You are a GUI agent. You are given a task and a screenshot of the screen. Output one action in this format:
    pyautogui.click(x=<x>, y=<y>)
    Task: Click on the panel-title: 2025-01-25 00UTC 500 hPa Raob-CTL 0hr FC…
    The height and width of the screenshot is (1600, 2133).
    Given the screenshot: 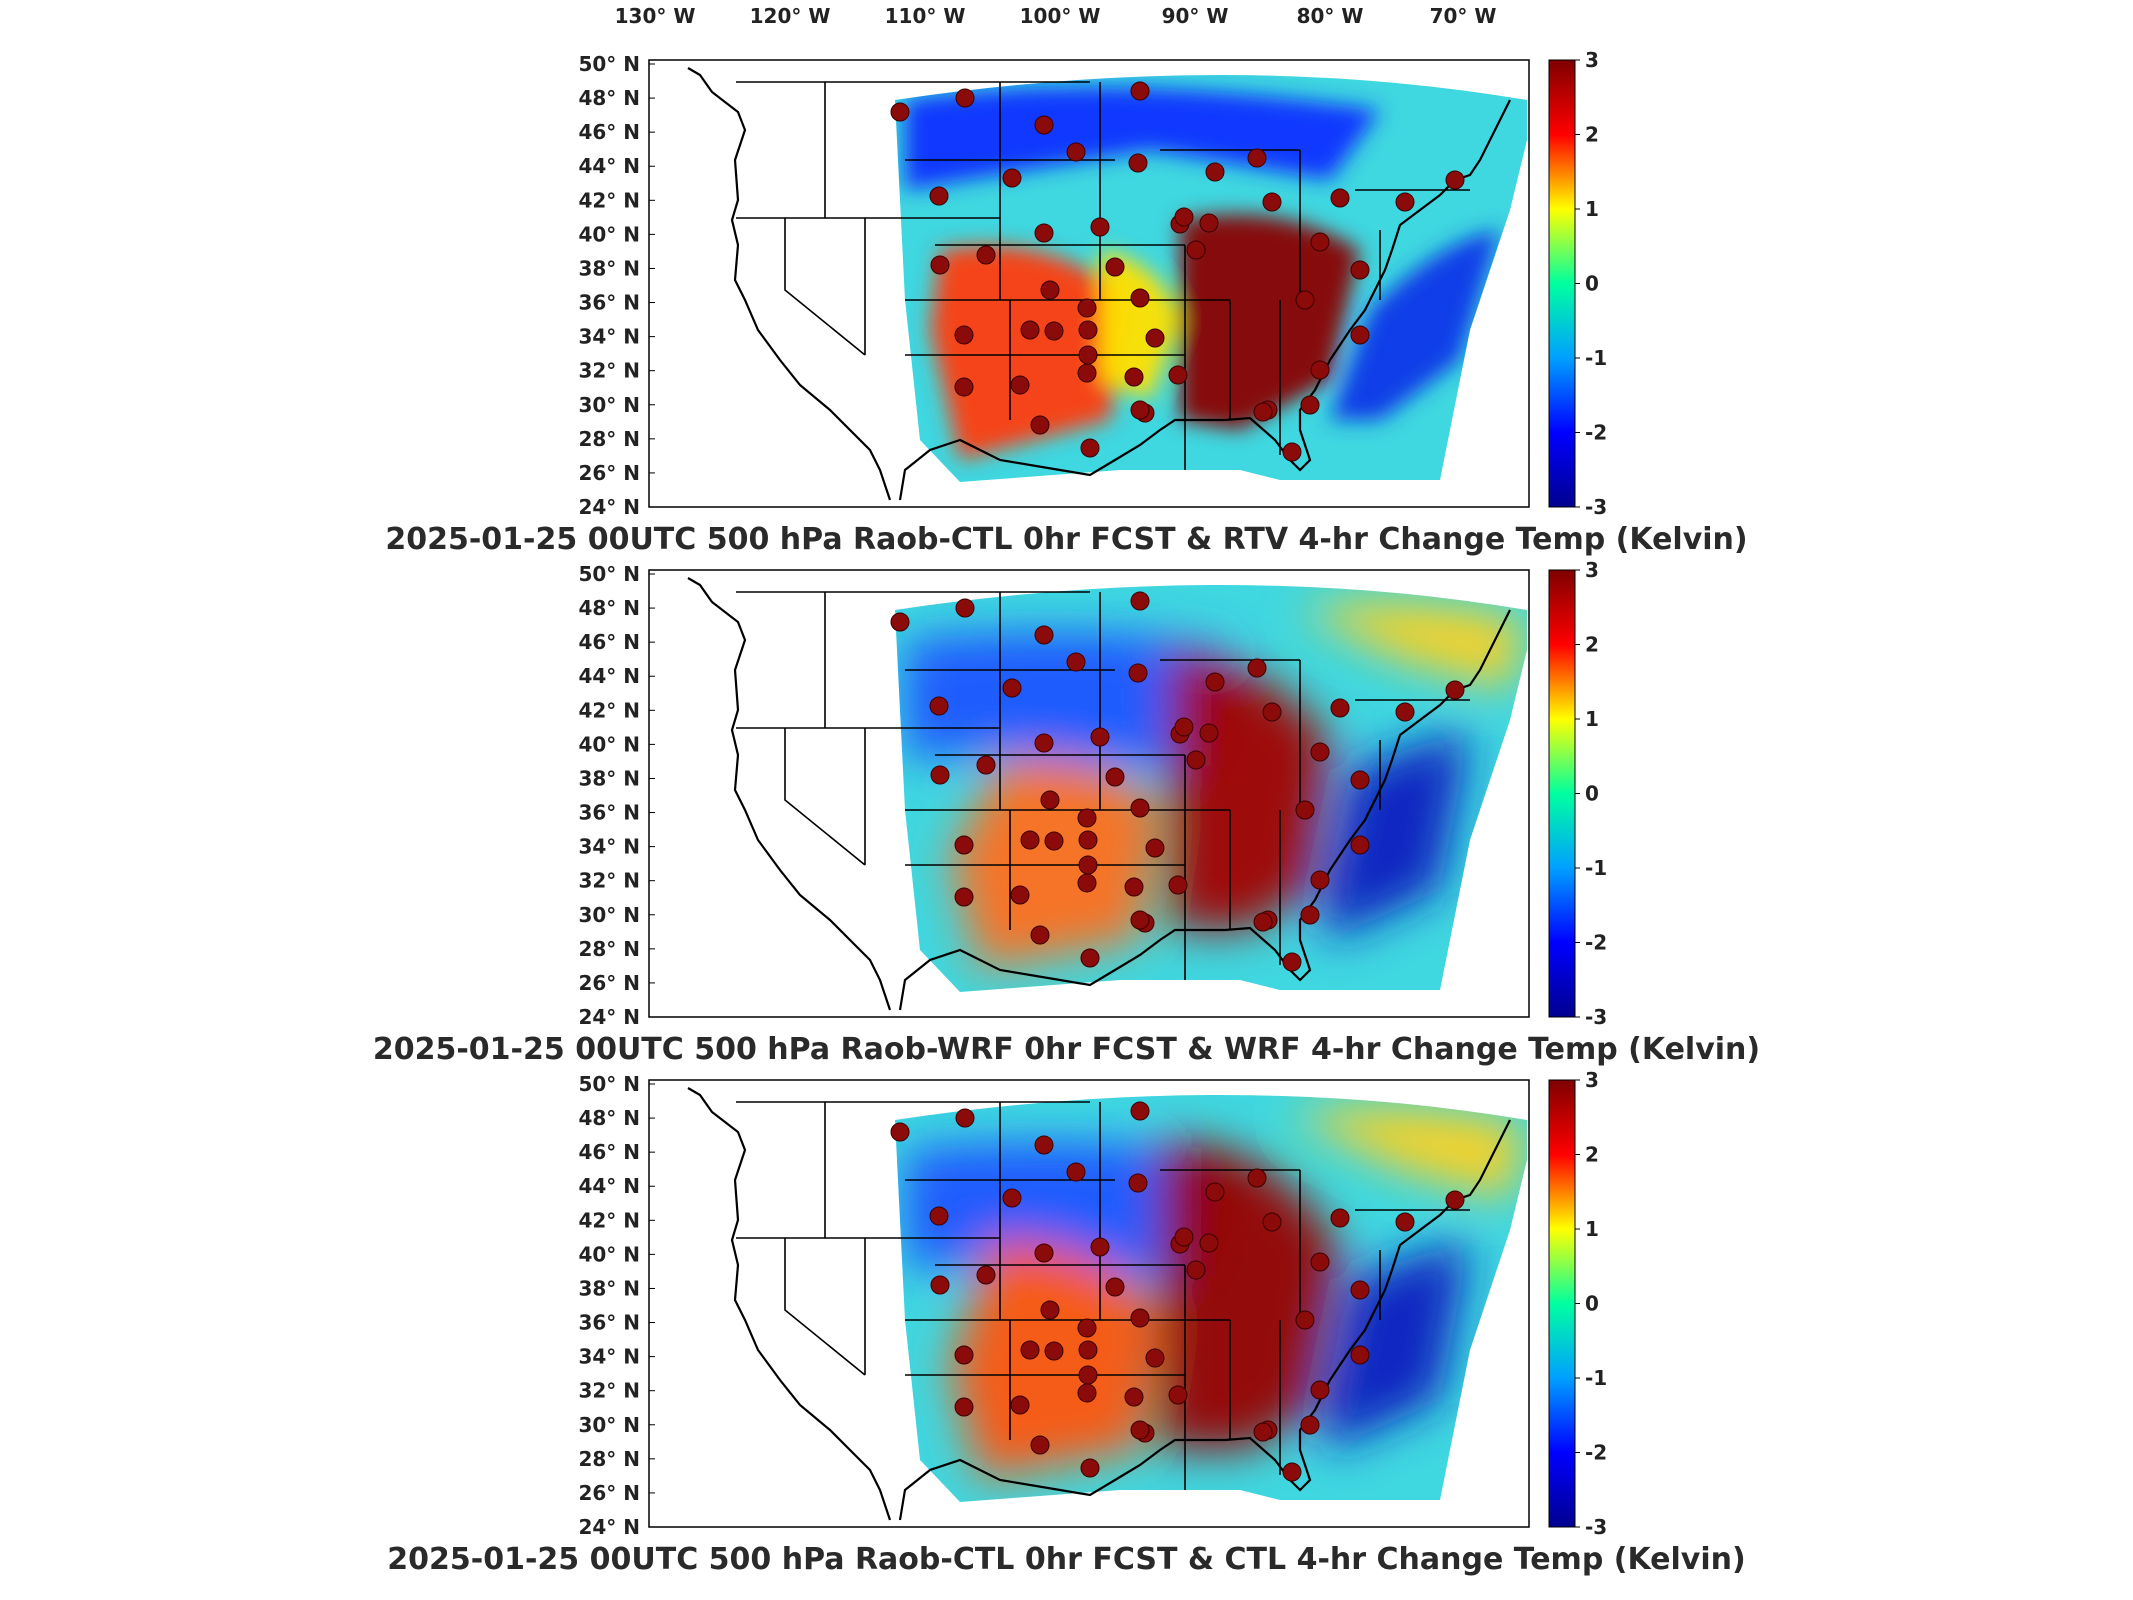 What is the action you would take?
    pyautogui.click(x=1066, y=539)
    